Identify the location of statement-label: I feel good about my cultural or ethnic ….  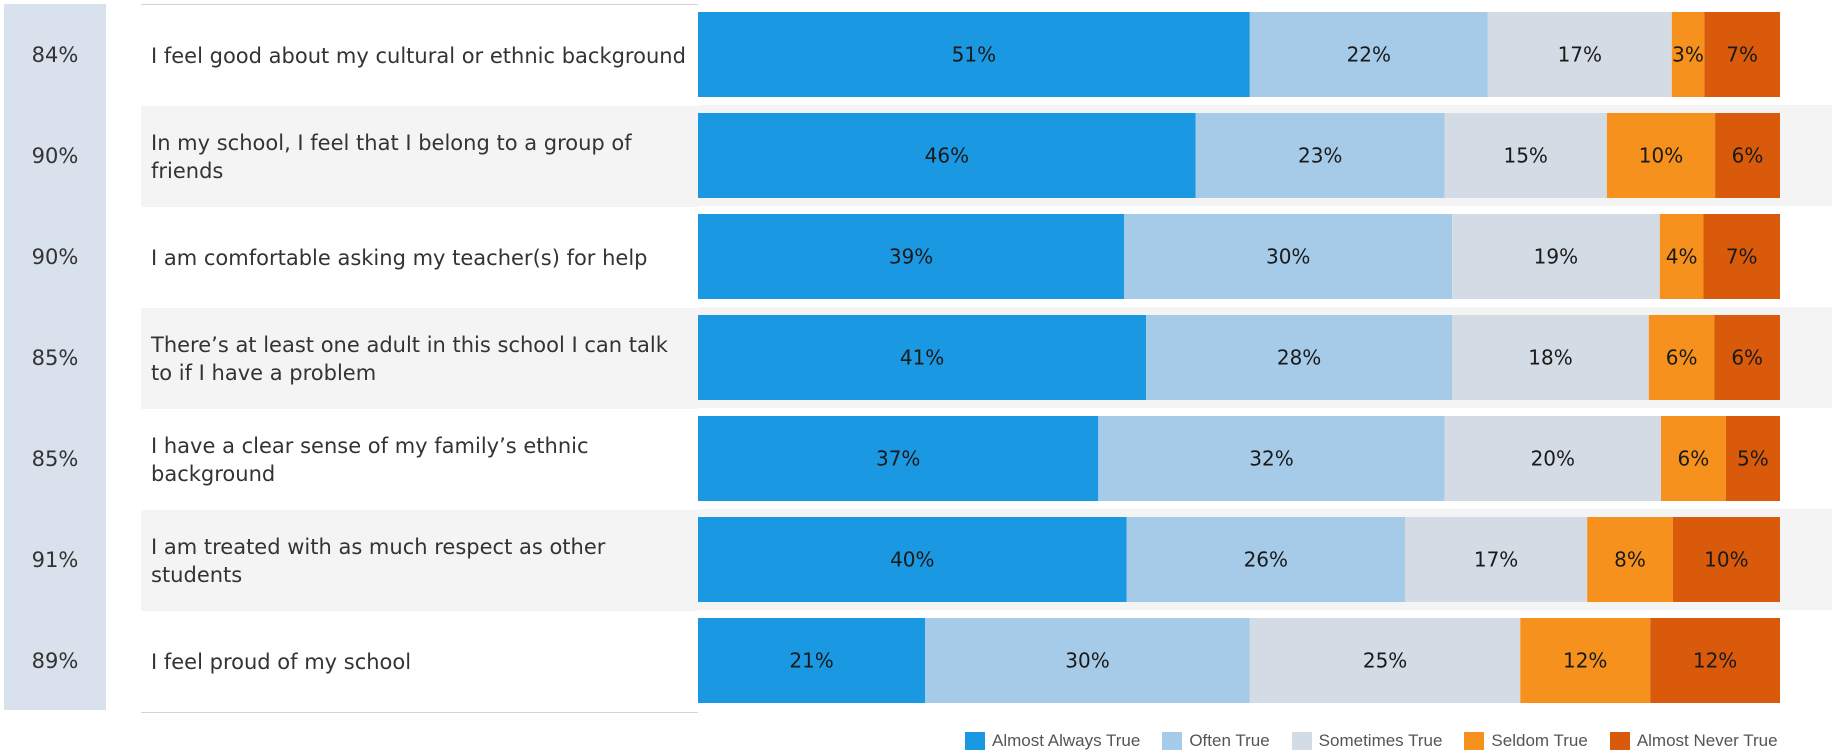
(419, 55).